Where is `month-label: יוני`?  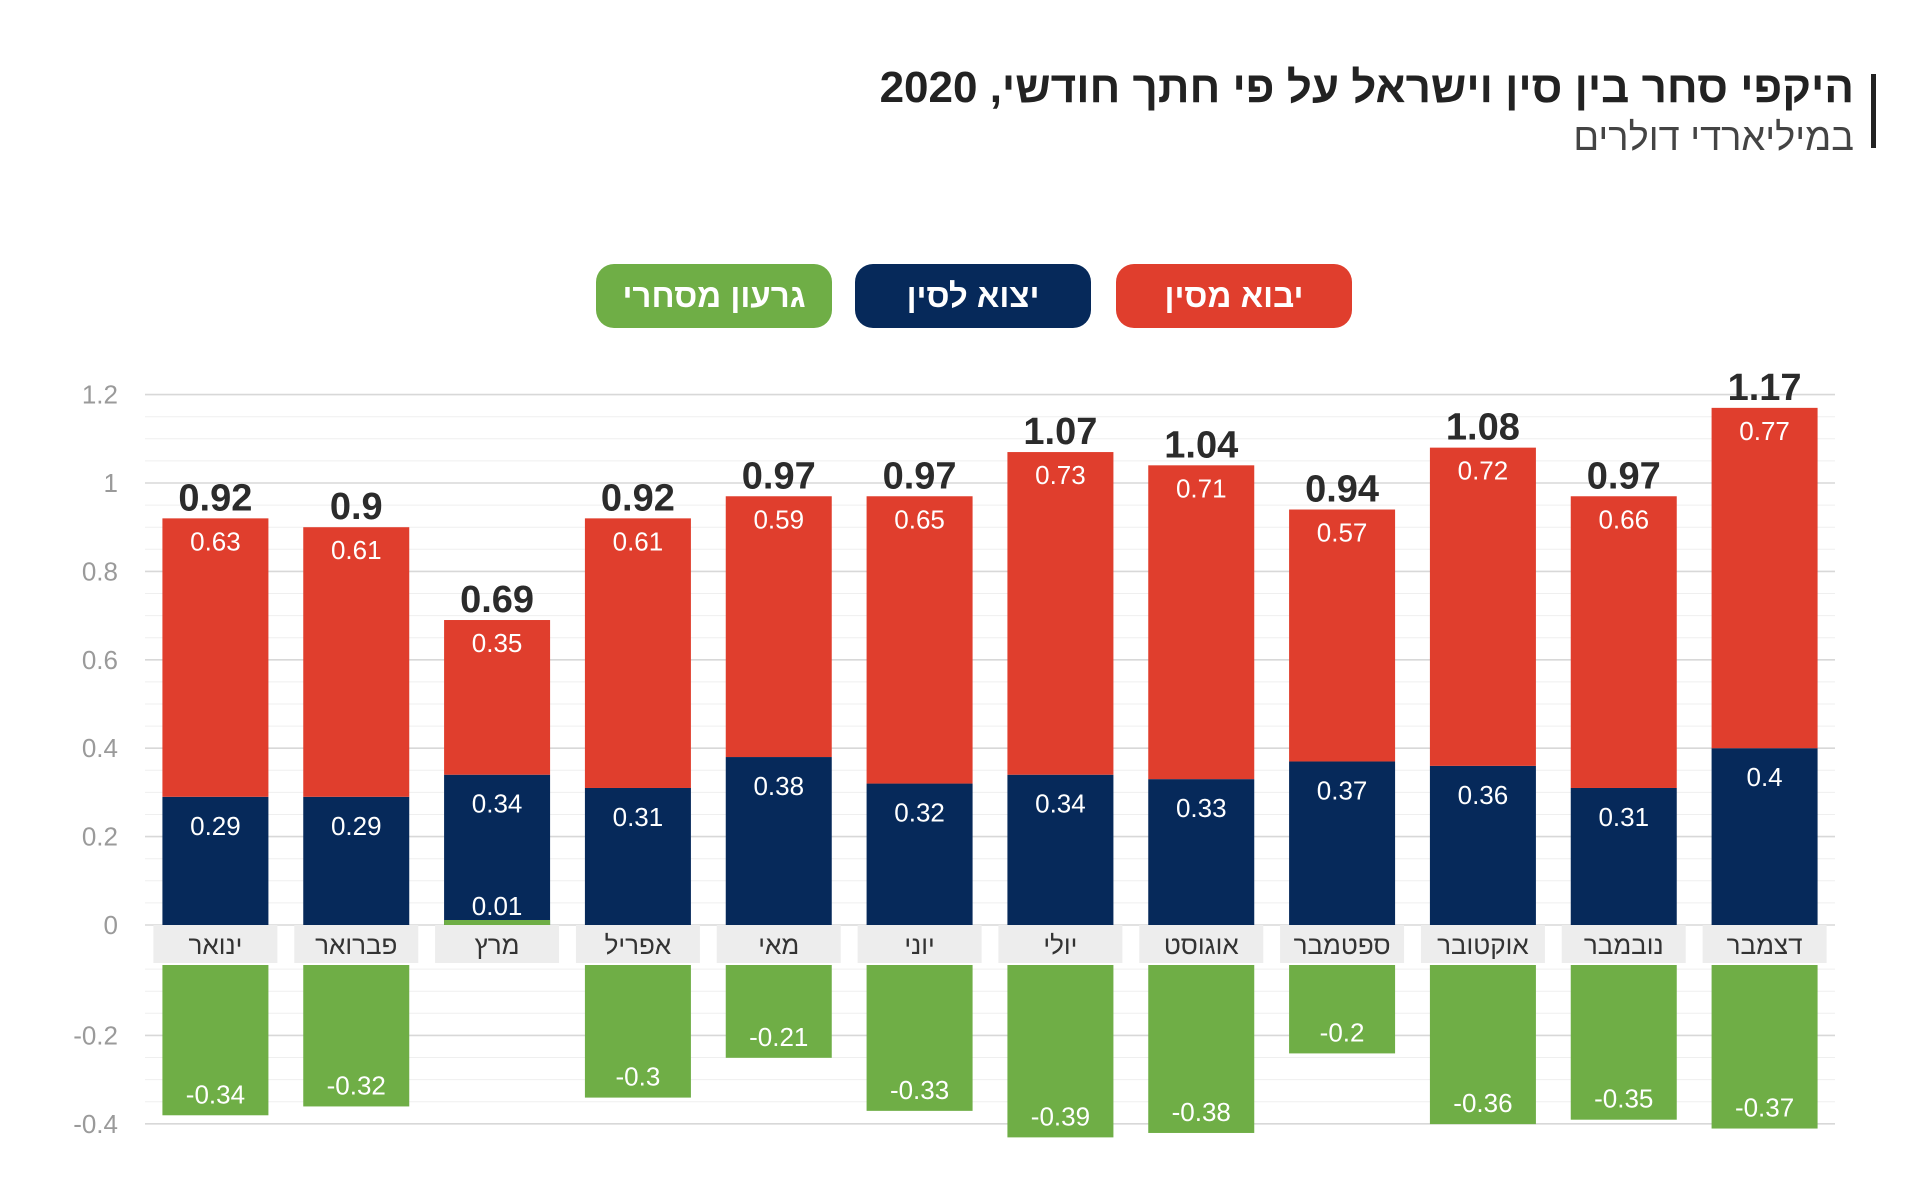 month-label: יוני is located at coordinates (919, 945).